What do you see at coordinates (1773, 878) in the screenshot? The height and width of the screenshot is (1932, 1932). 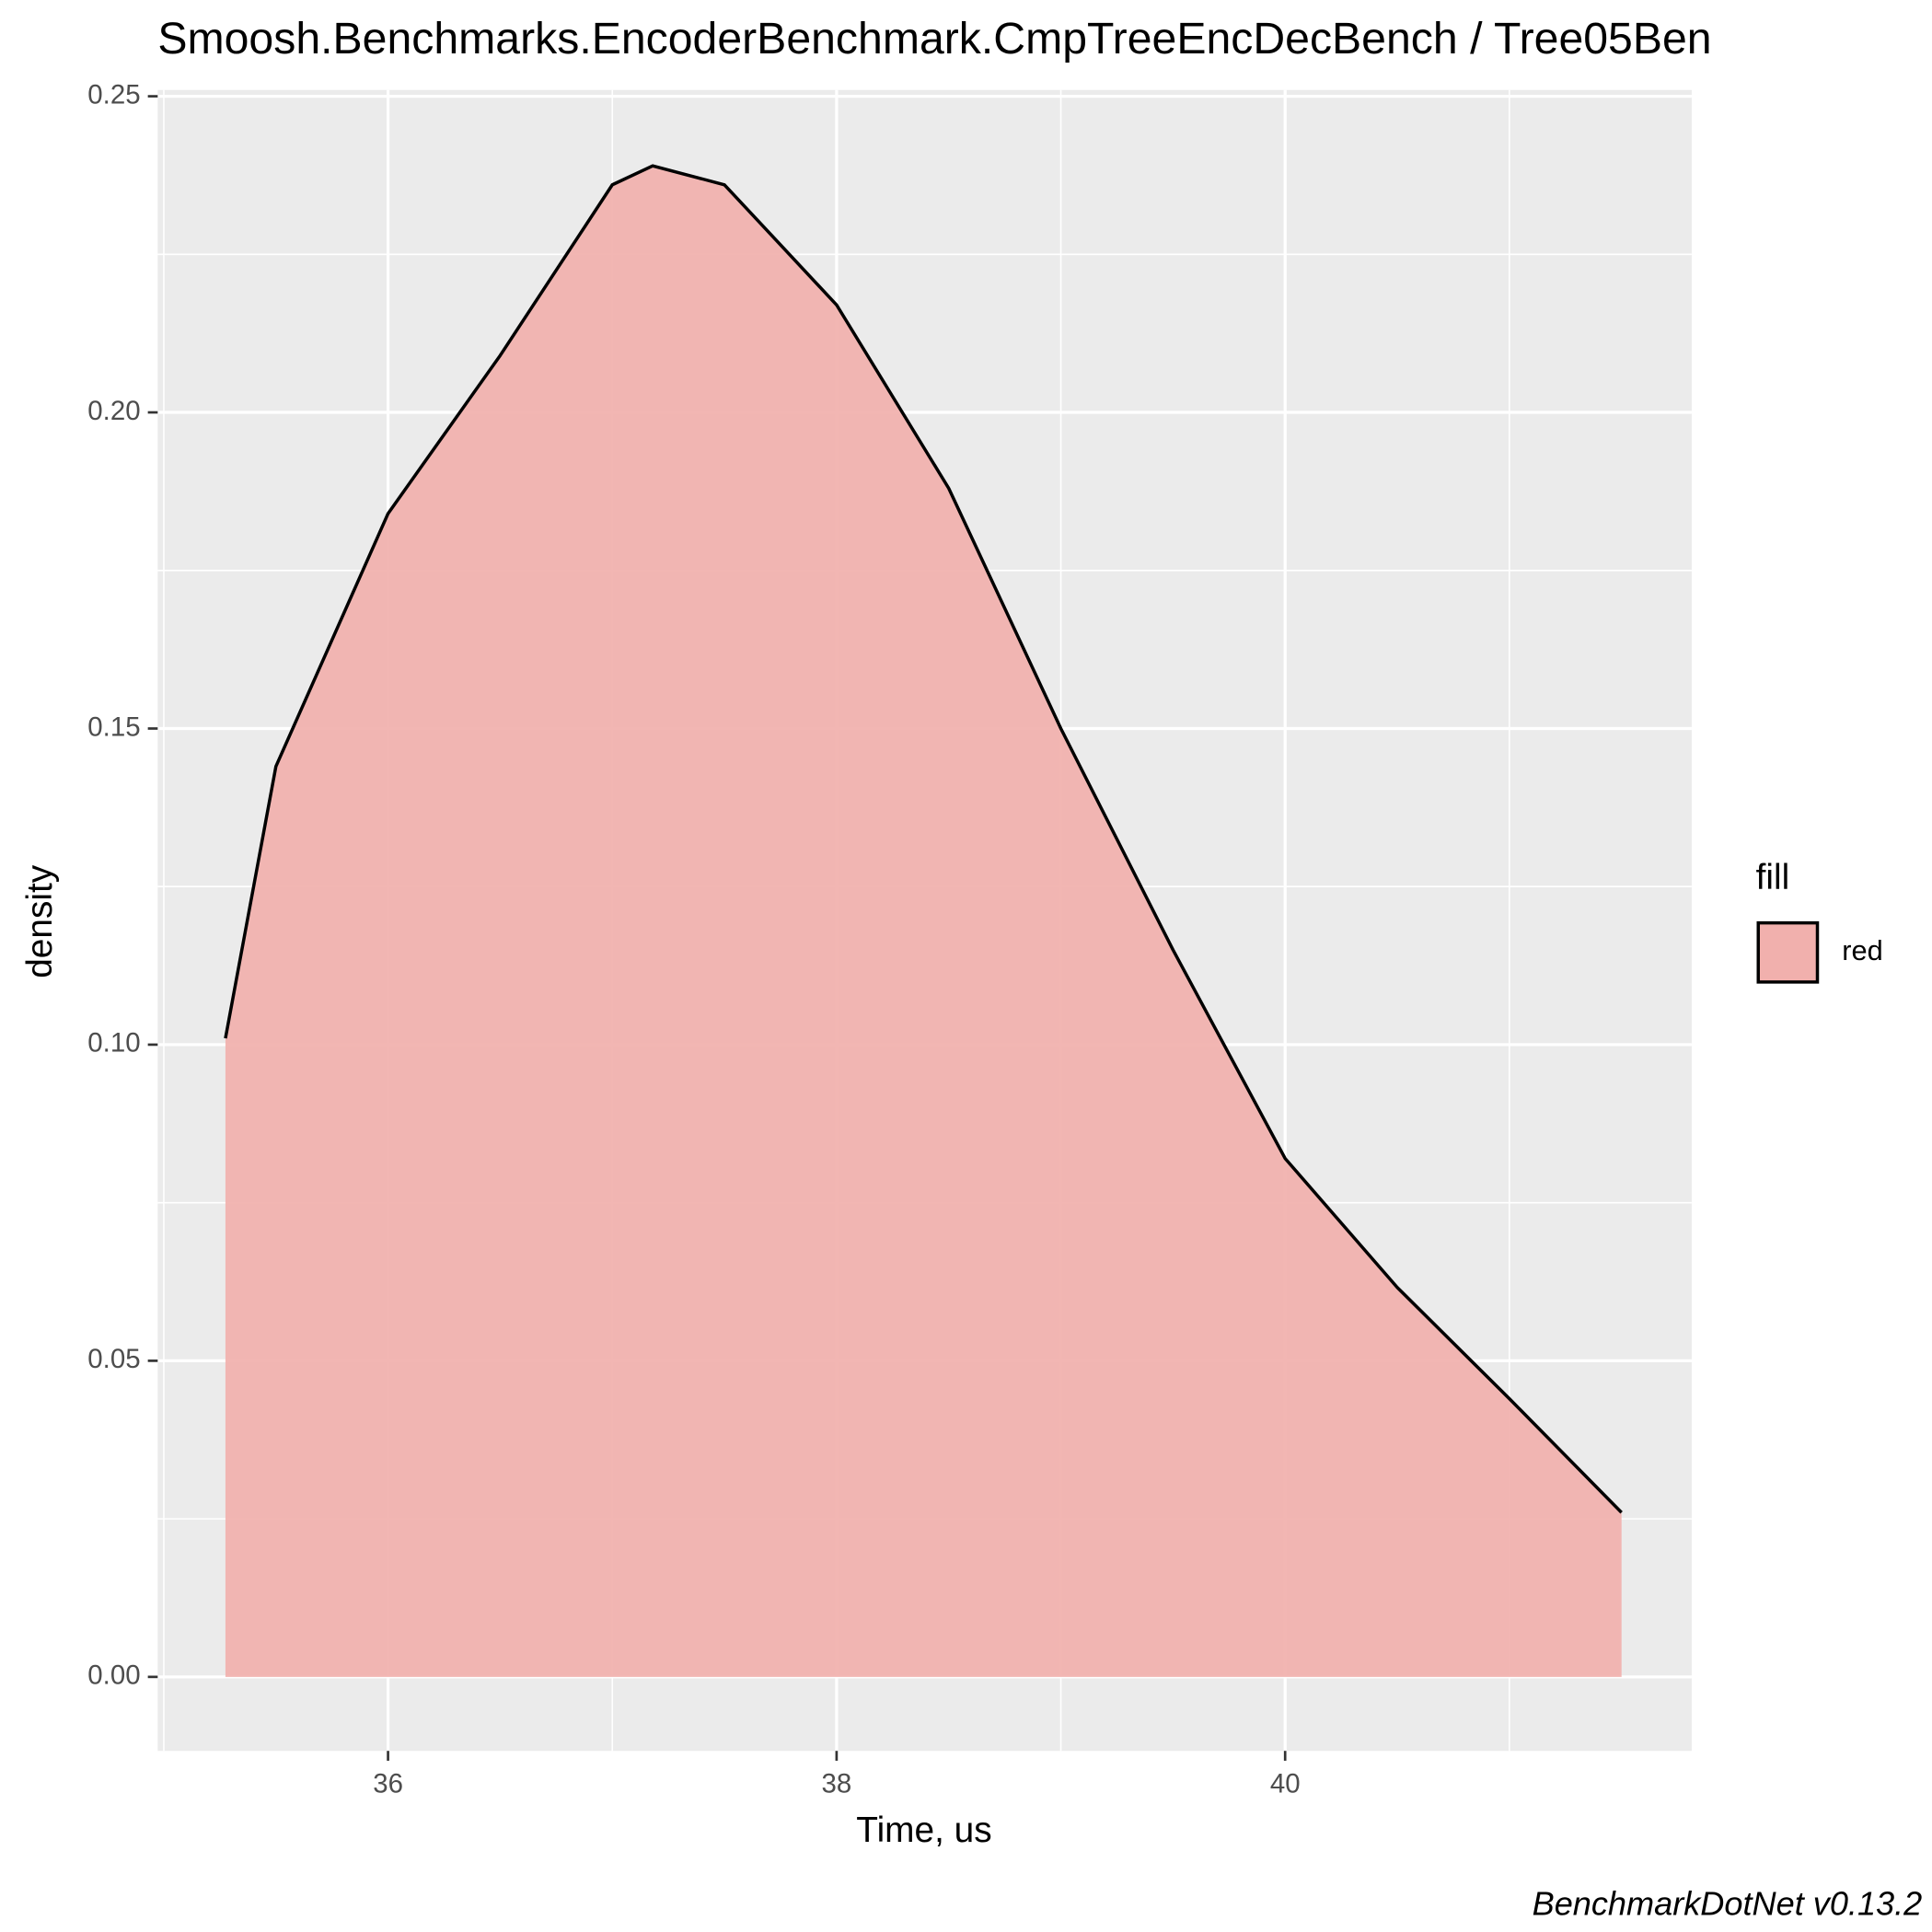 I see `legend-title: fill` at bounding box center [1773, 878].